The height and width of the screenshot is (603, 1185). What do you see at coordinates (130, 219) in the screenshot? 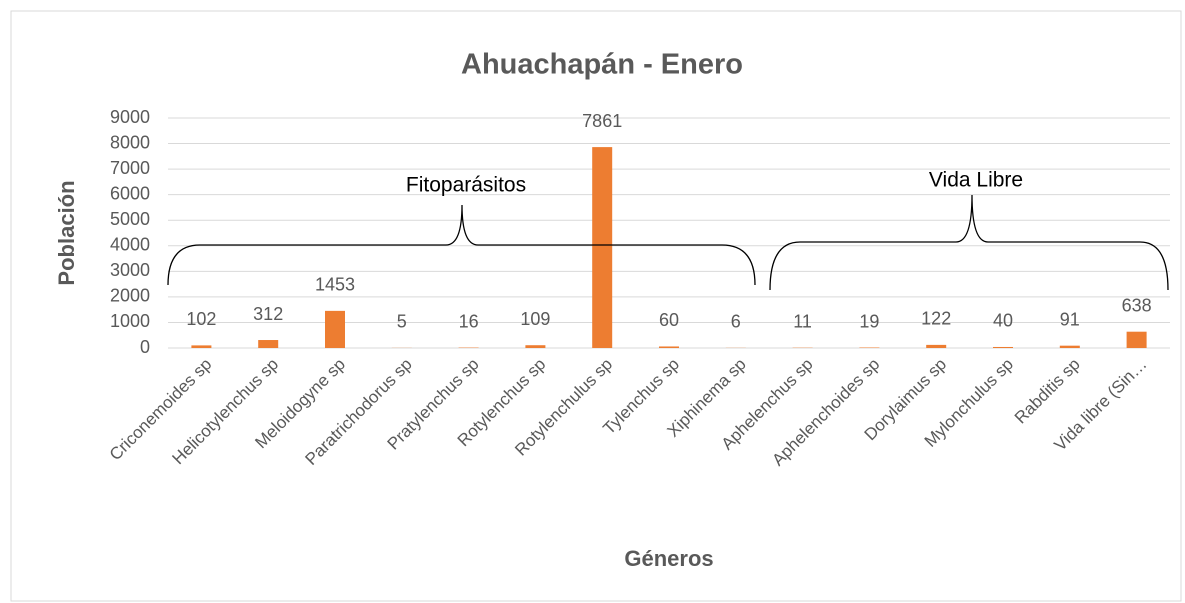
I see `y-tick-label: 5000` at bounding box center [130, 219].